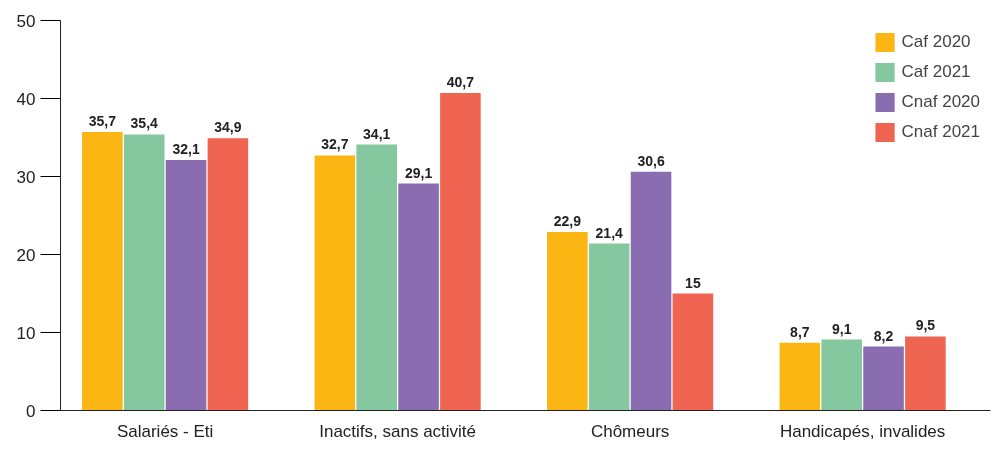 Image resolution: width=1006 pixels, height=457 pixels. What do you see at coordinates (418, 172) in the screenshot?
I see `data-label: 29,1` at bounding box center [418, 172].